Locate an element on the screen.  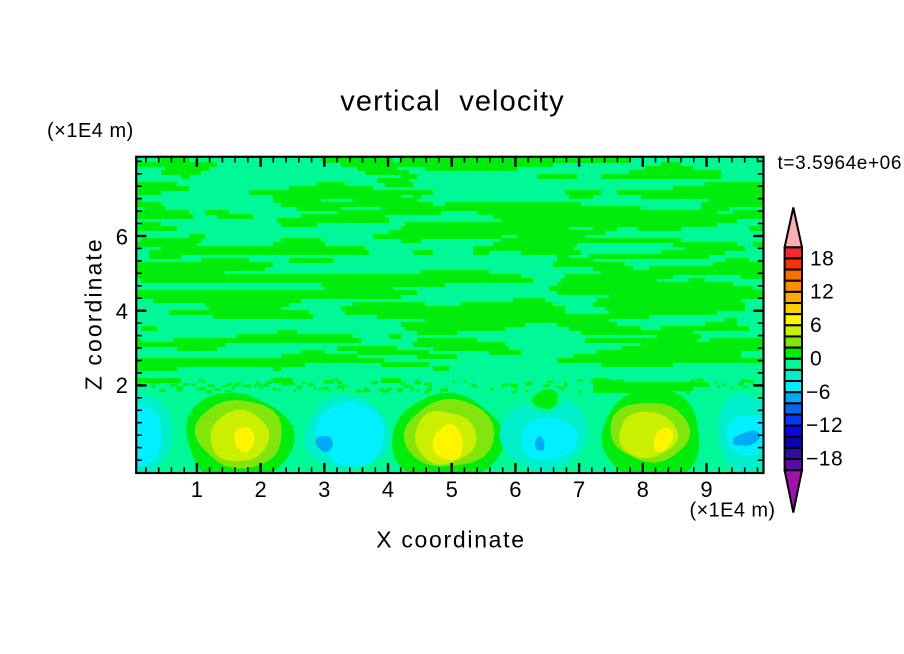
svg-text: −6 is located at coordinates (818, 392).